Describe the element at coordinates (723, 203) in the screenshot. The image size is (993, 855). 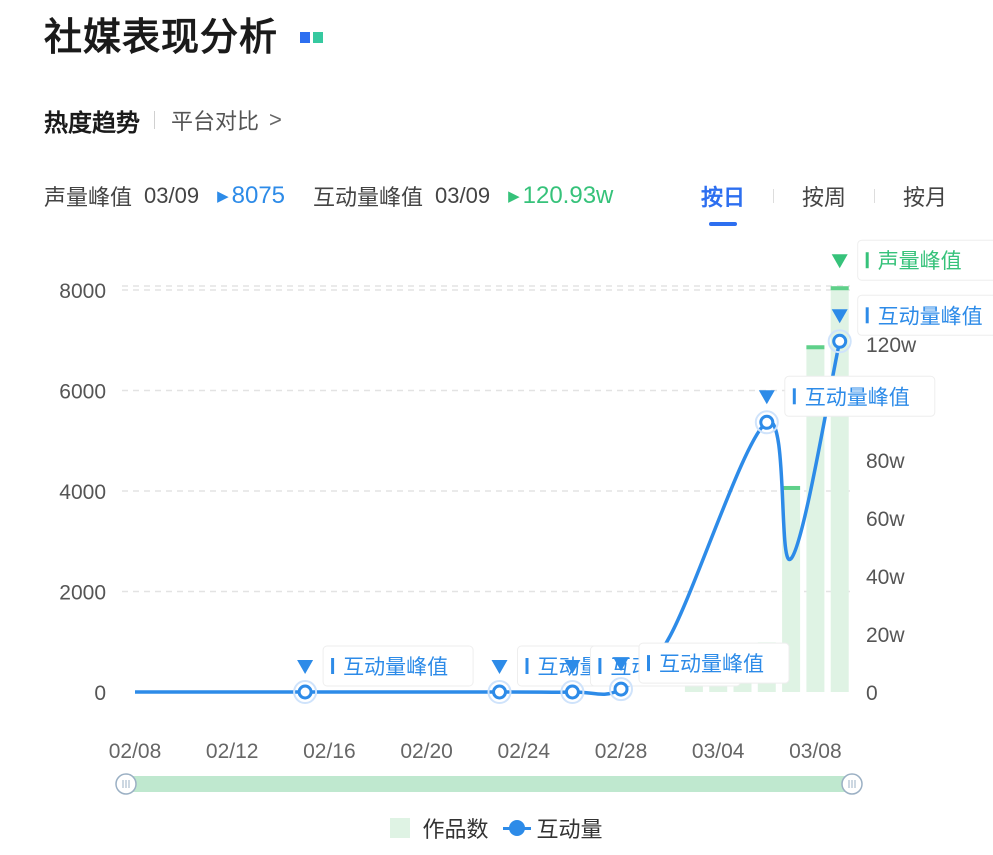
I see `tab-by-day: 按日` at that location.